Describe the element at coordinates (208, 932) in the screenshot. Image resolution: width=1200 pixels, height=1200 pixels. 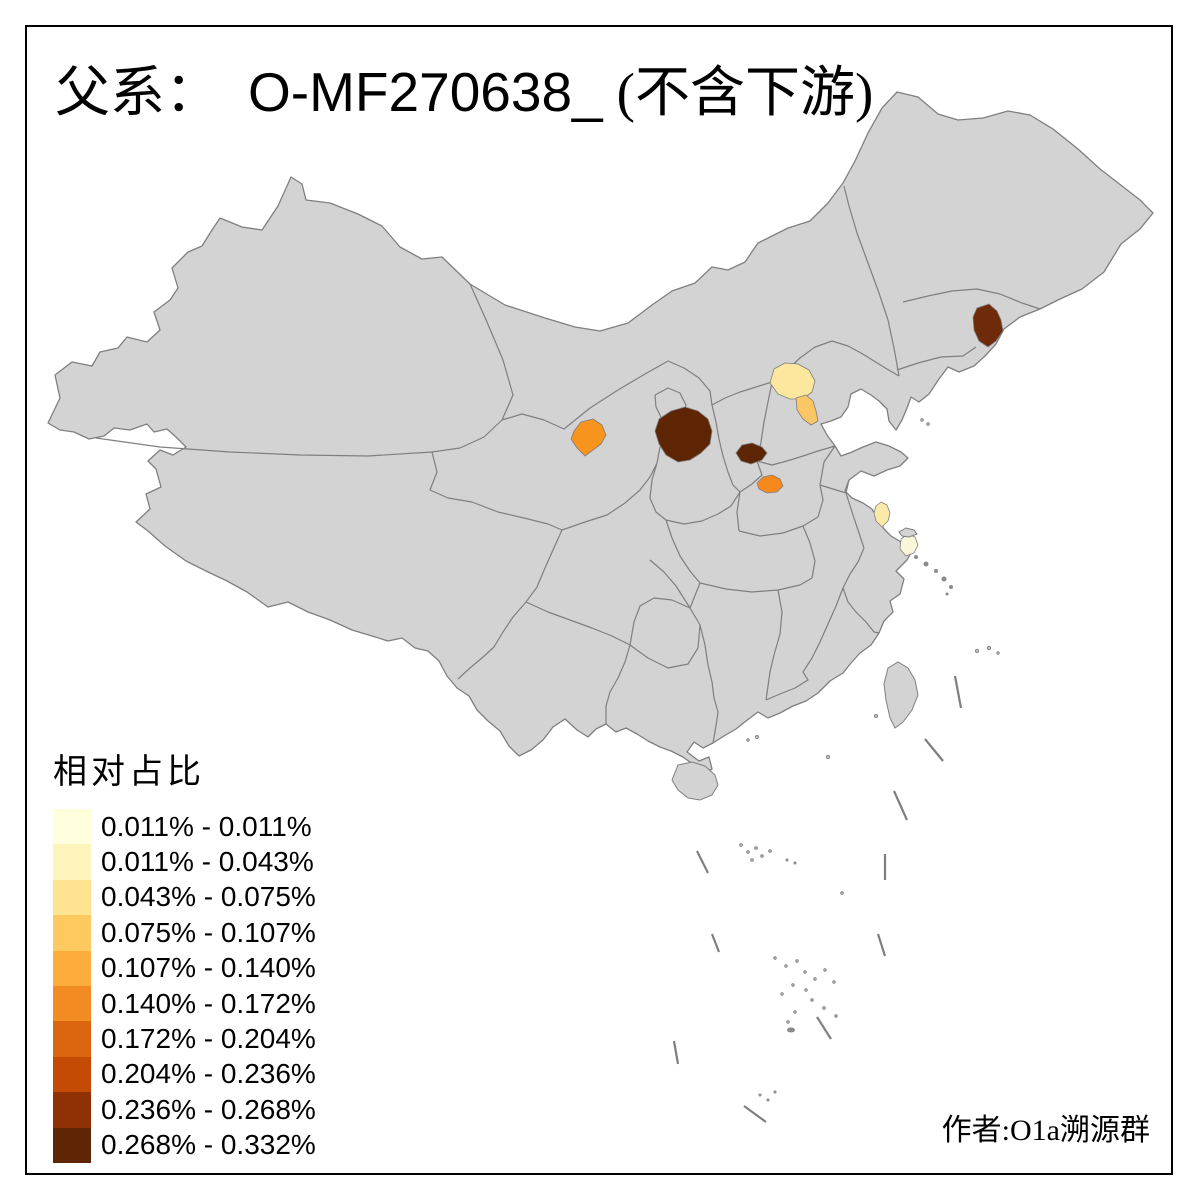
I see `legend-label: 0.075% - 0.107%` at that location.